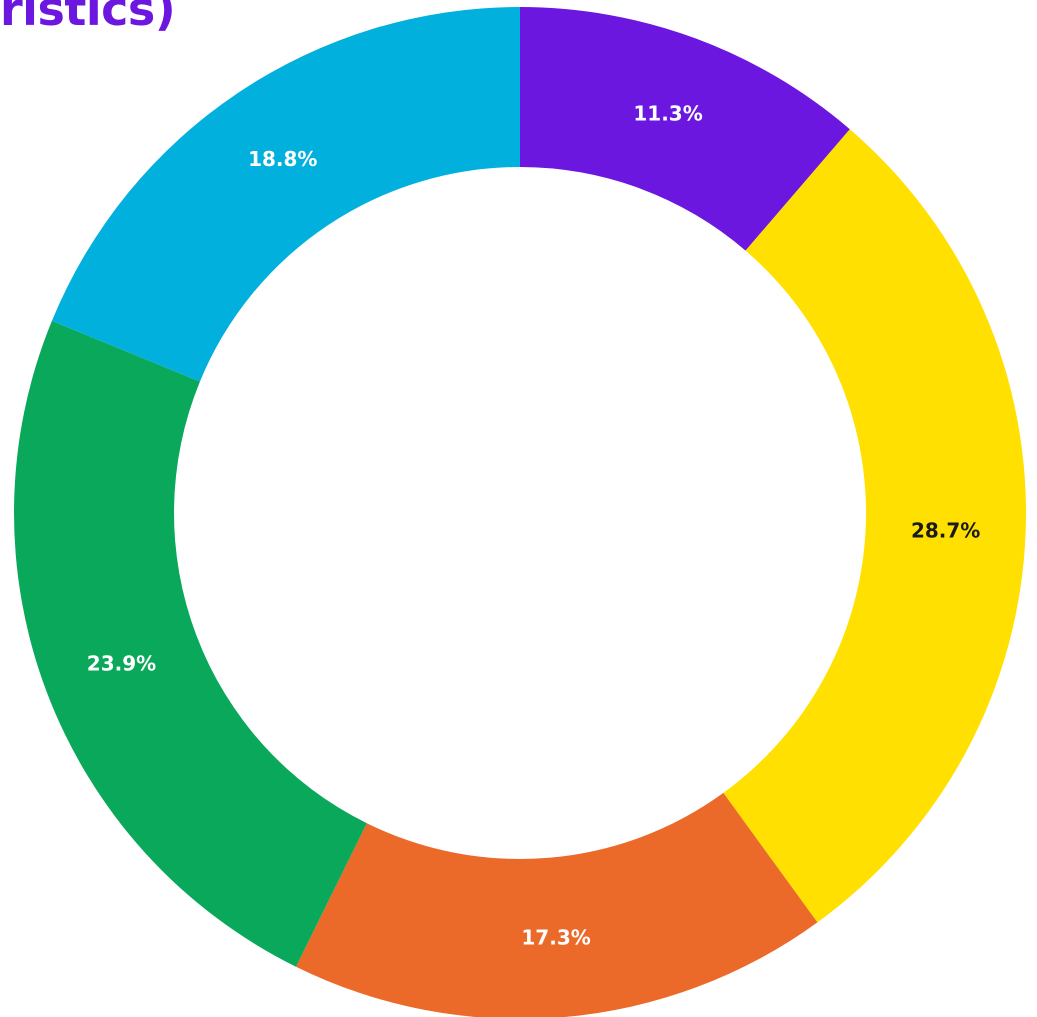 This screenshot has height=1017, width=1037. What do you see at coordinates (945, 530) in the screenshot?
I see `slice-label-2: 28.7%` at bounding box center [945, 530].